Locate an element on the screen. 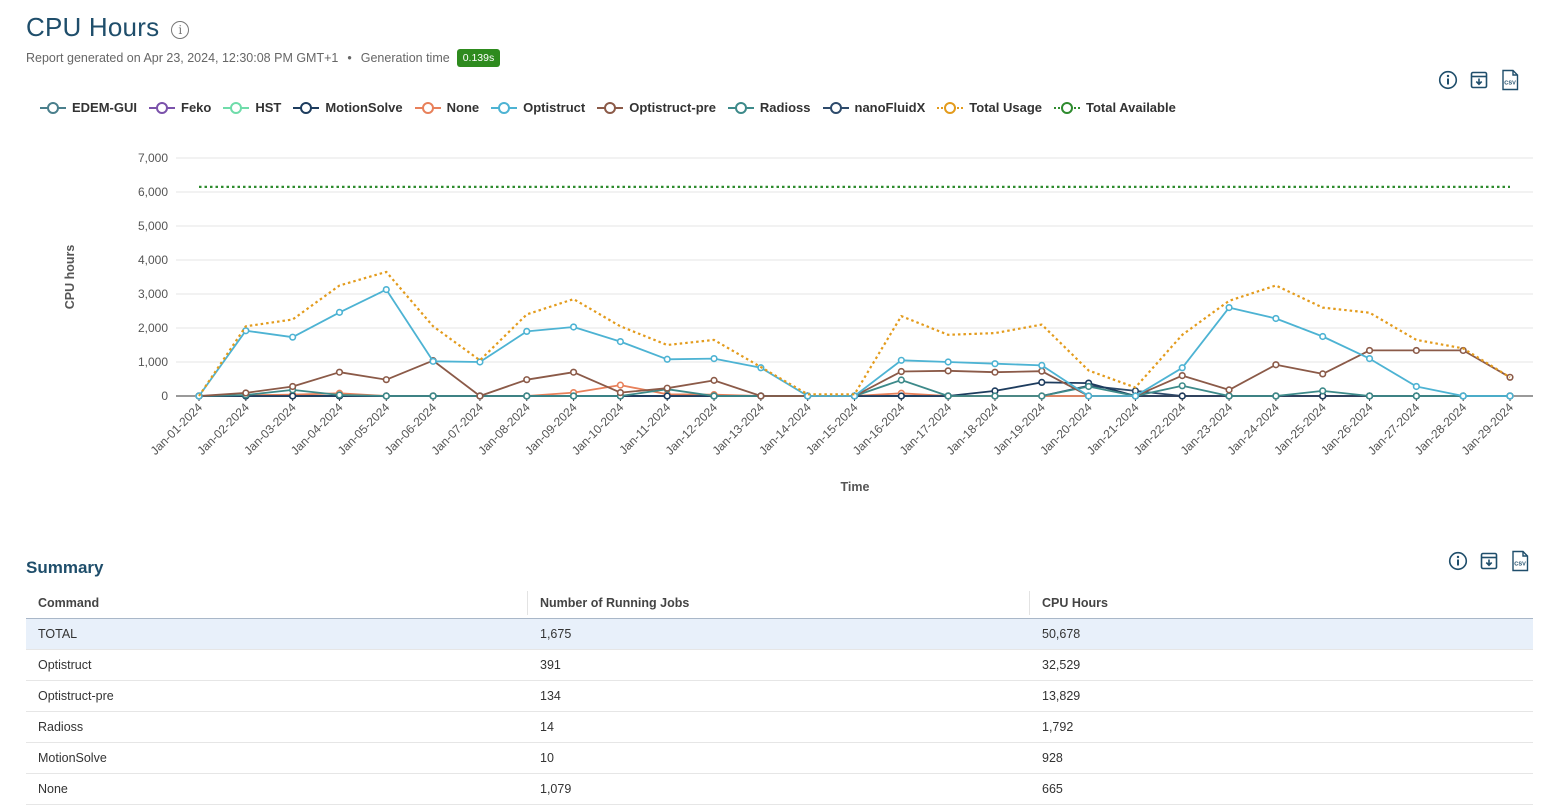  legend-marker-icon is located at coordinates (53, 107).